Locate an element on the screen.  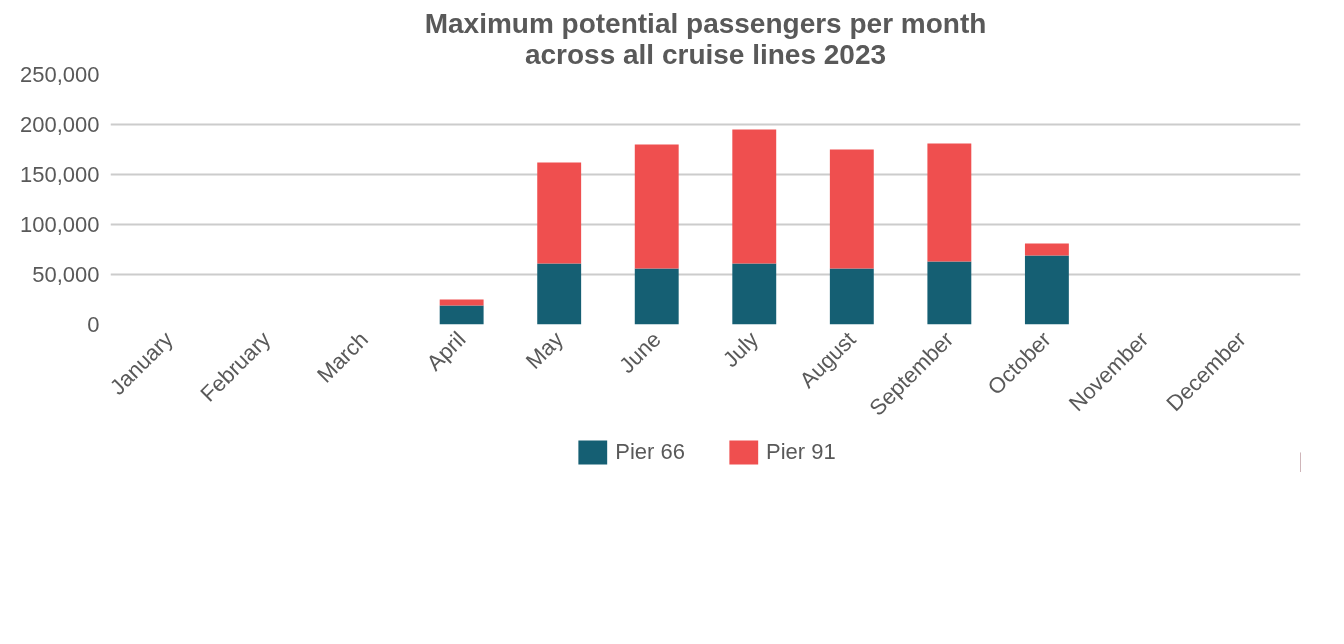
chart-title: Maximum potential passengers per month across all cruise lines 2023 is located at coordinates (705, 38).